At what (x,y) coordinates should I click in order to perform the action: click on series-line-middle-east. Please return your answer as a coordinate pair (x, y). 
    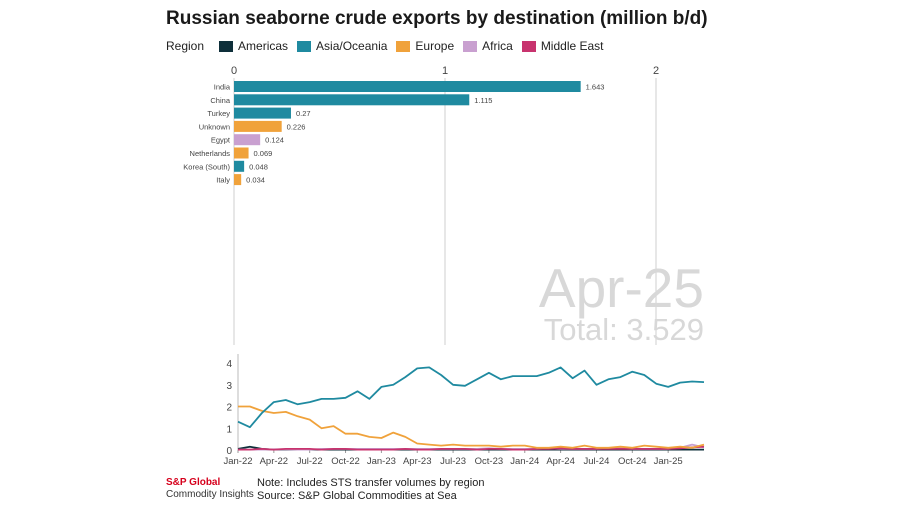
    Looking at the image, I should click on (471, 448).